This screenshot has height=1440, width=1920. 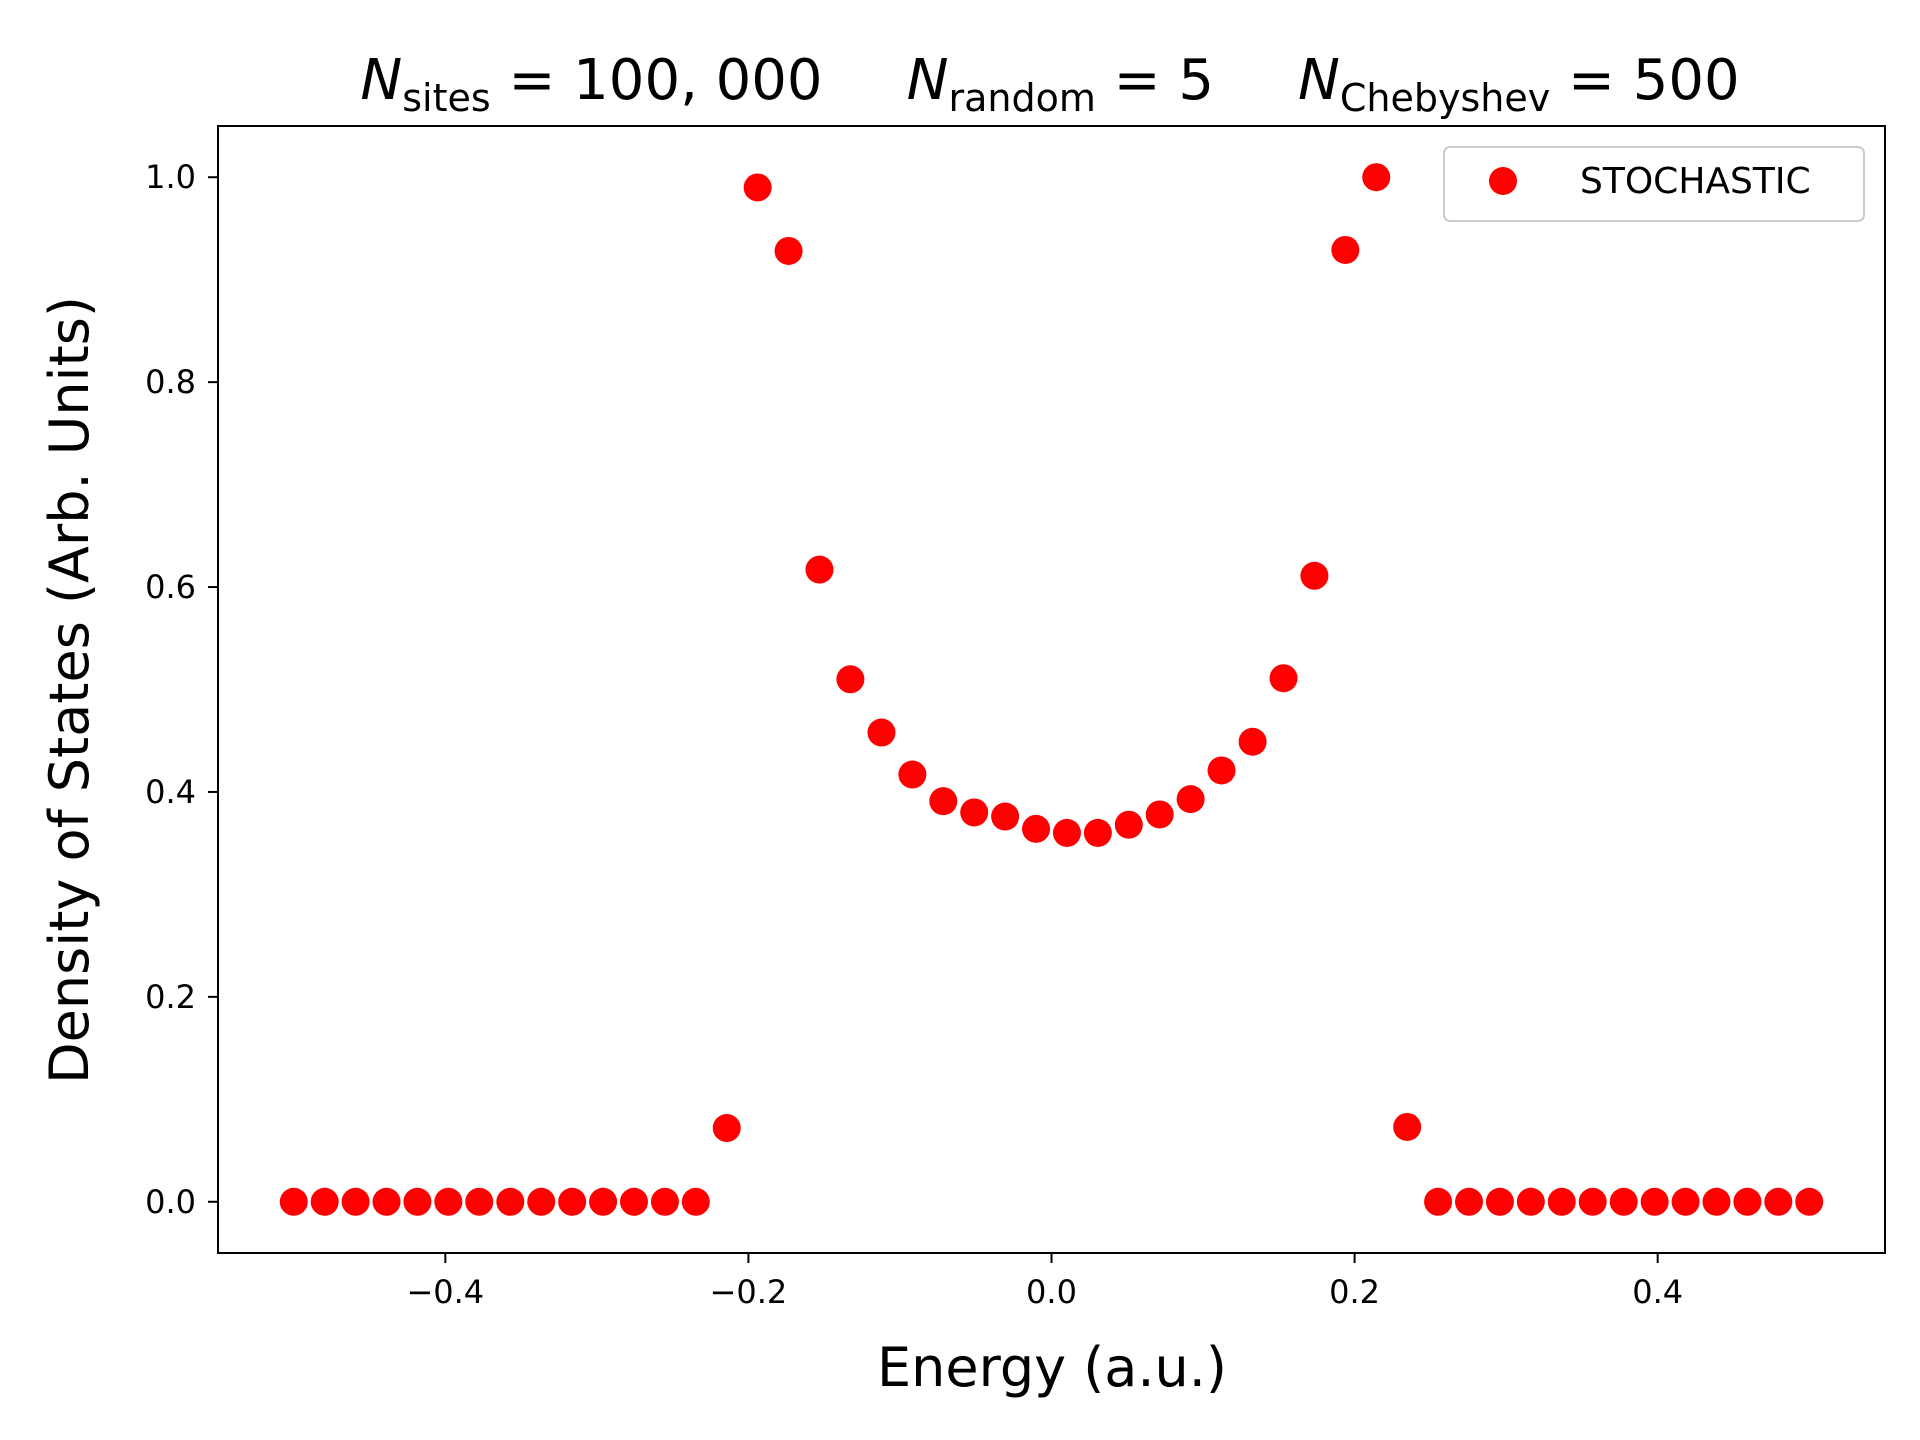 What do you see at coordinates (446, 98) in the screenshot?
I see `title-subscript: sites` at bounding box center [446, 98].